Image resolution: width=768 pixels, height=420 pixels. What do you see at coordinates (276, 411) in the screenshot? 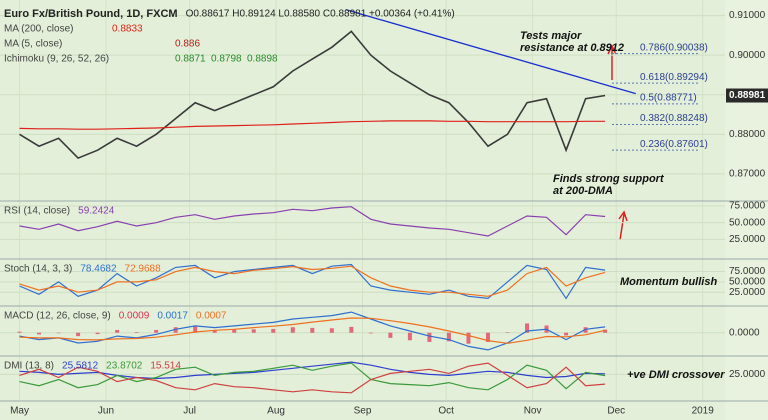
I see `x-tick-label: Aug` at bounding box center [276, 411].